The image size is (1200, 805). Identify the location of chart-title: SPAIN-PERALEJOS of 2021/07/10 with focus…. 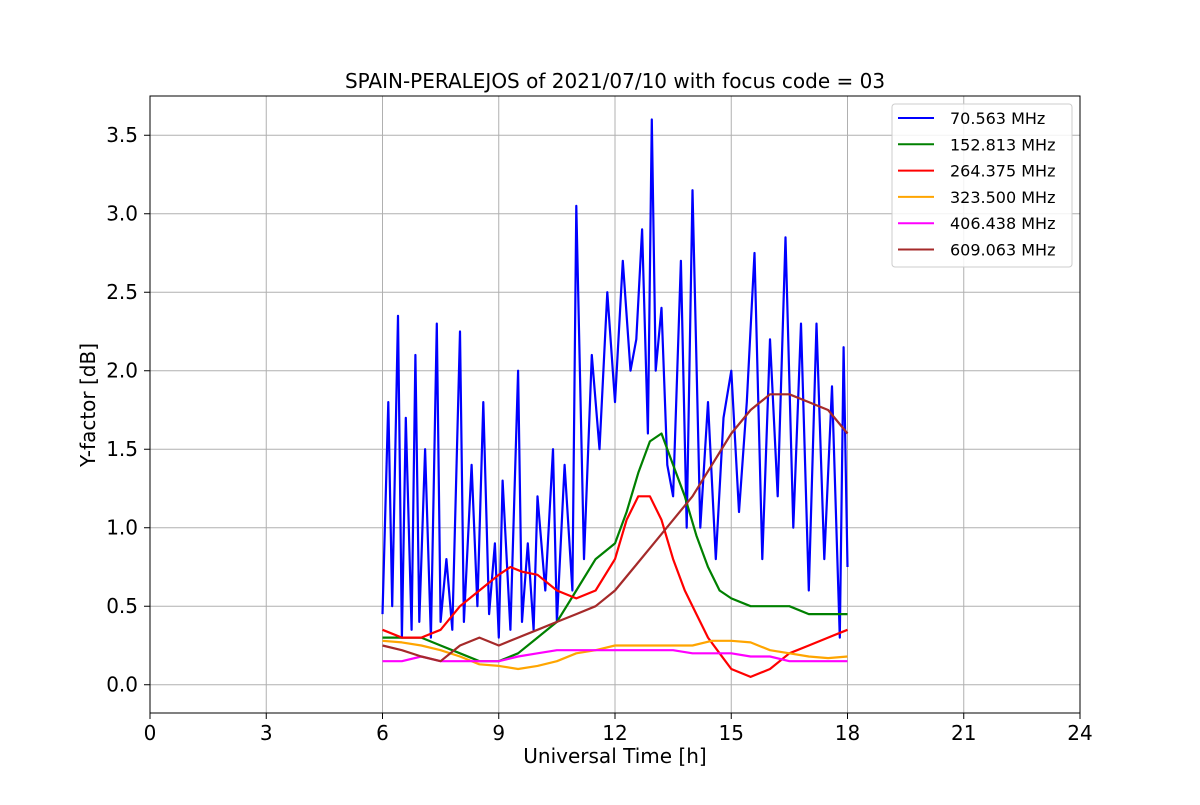
(615, 81).